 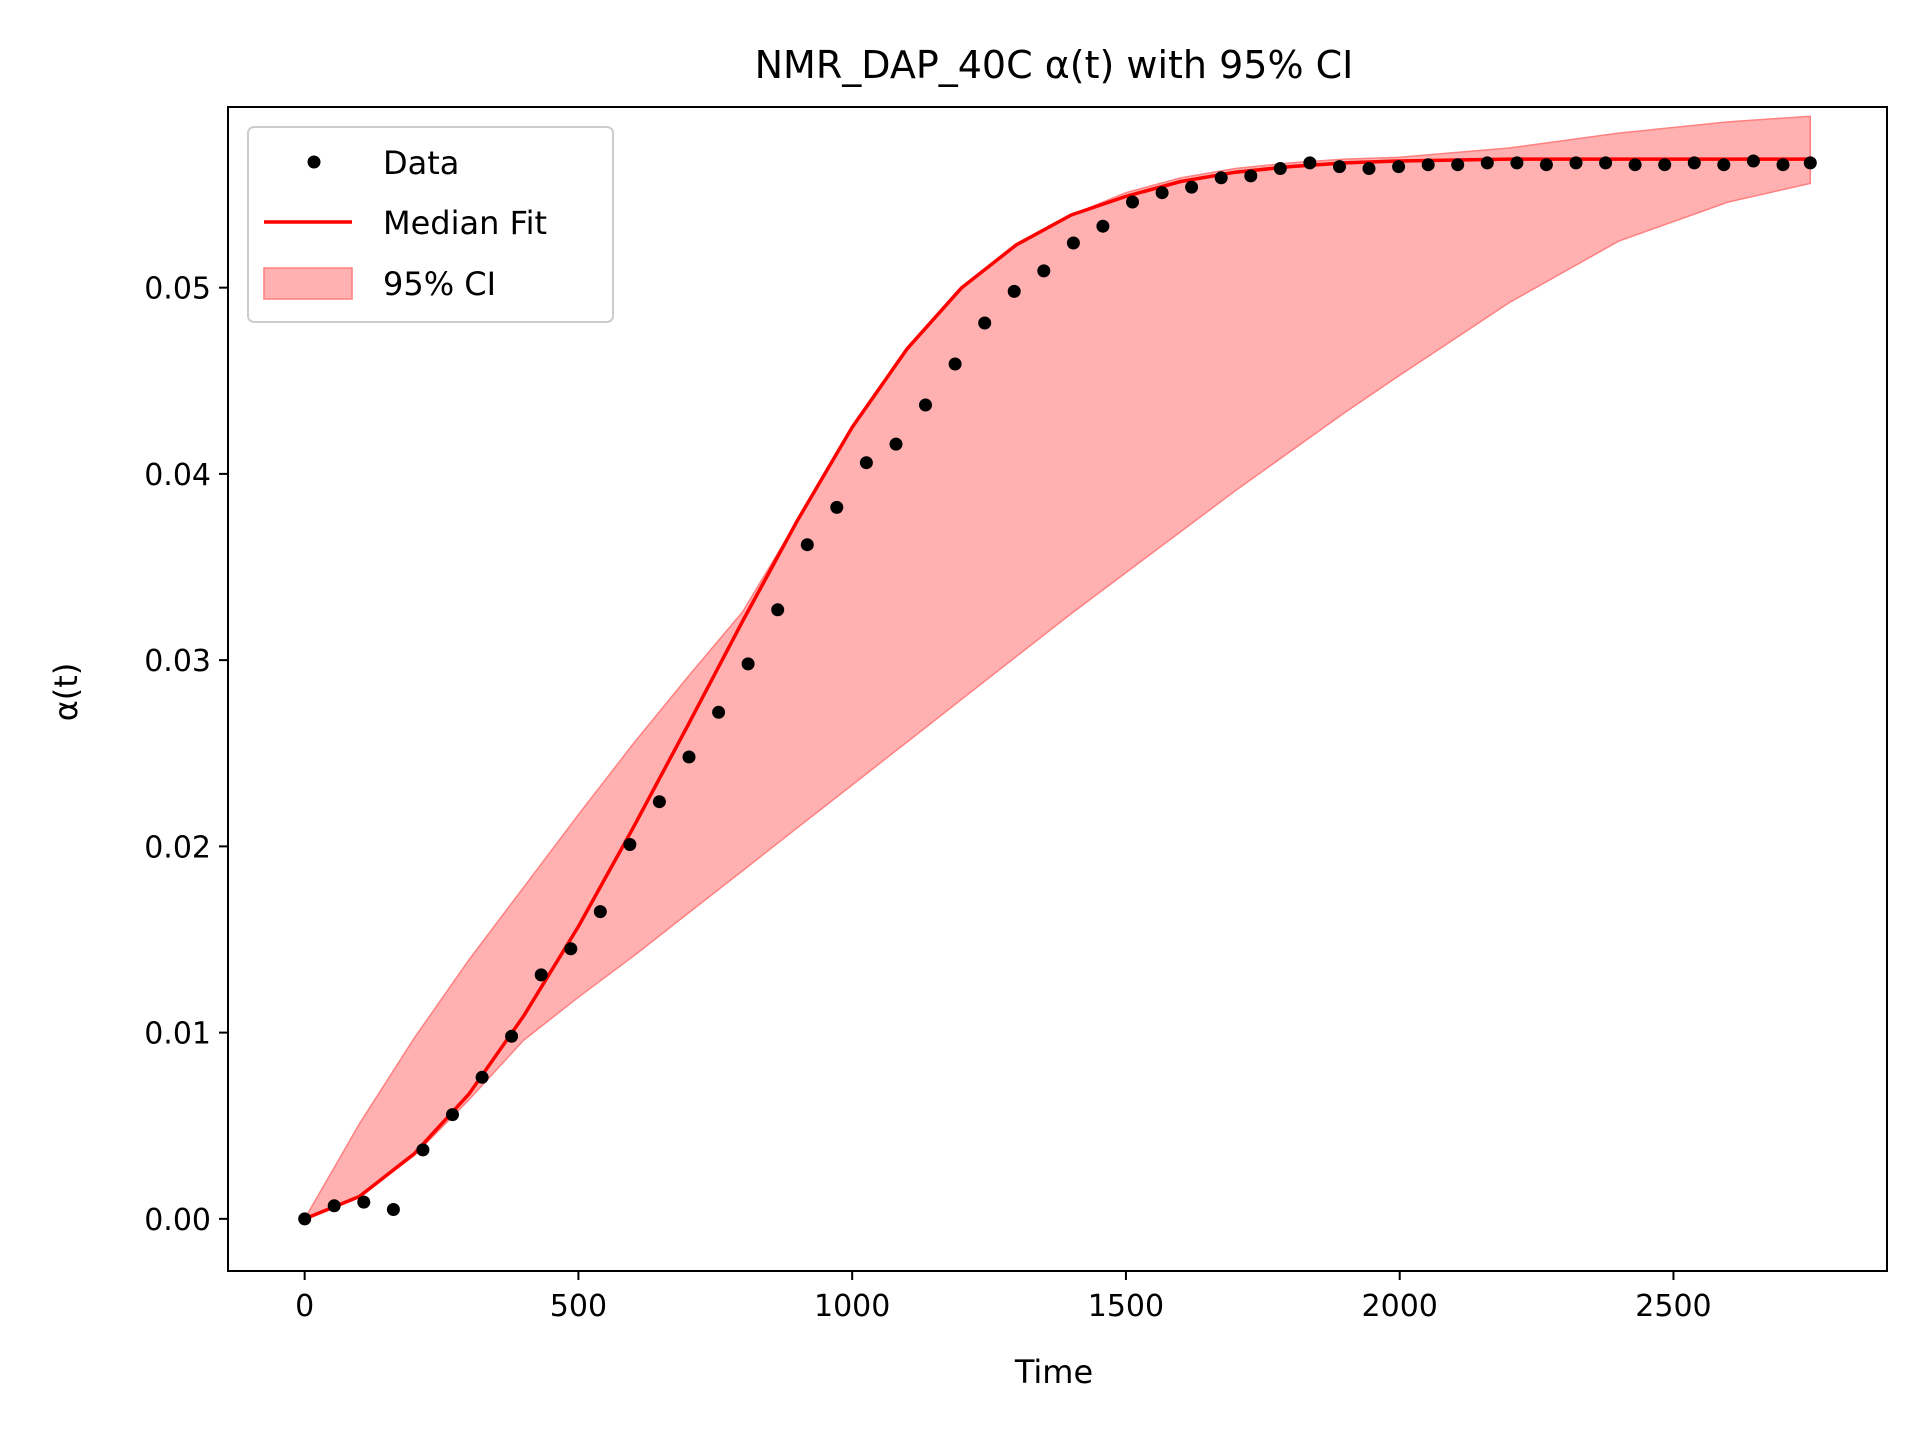 I want to click on chart-title: NMR_DAP_40C α(t) with 95% CI, so click(x=1054, y=65).